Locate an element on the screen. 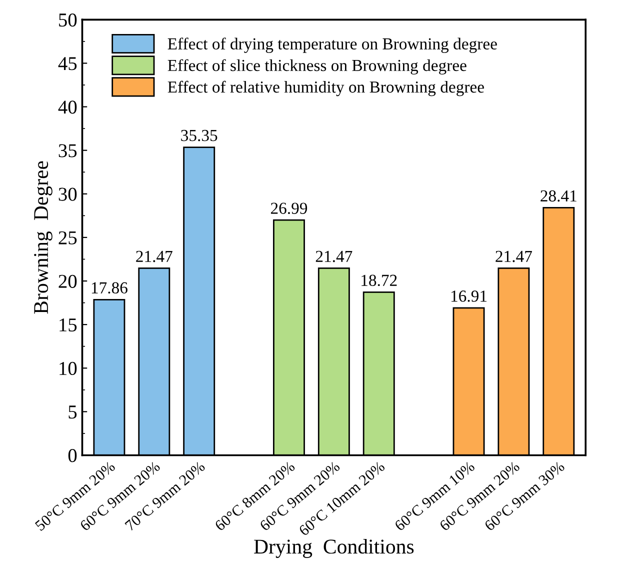  data-label: 16.91 is located at coordinates (469, 296).